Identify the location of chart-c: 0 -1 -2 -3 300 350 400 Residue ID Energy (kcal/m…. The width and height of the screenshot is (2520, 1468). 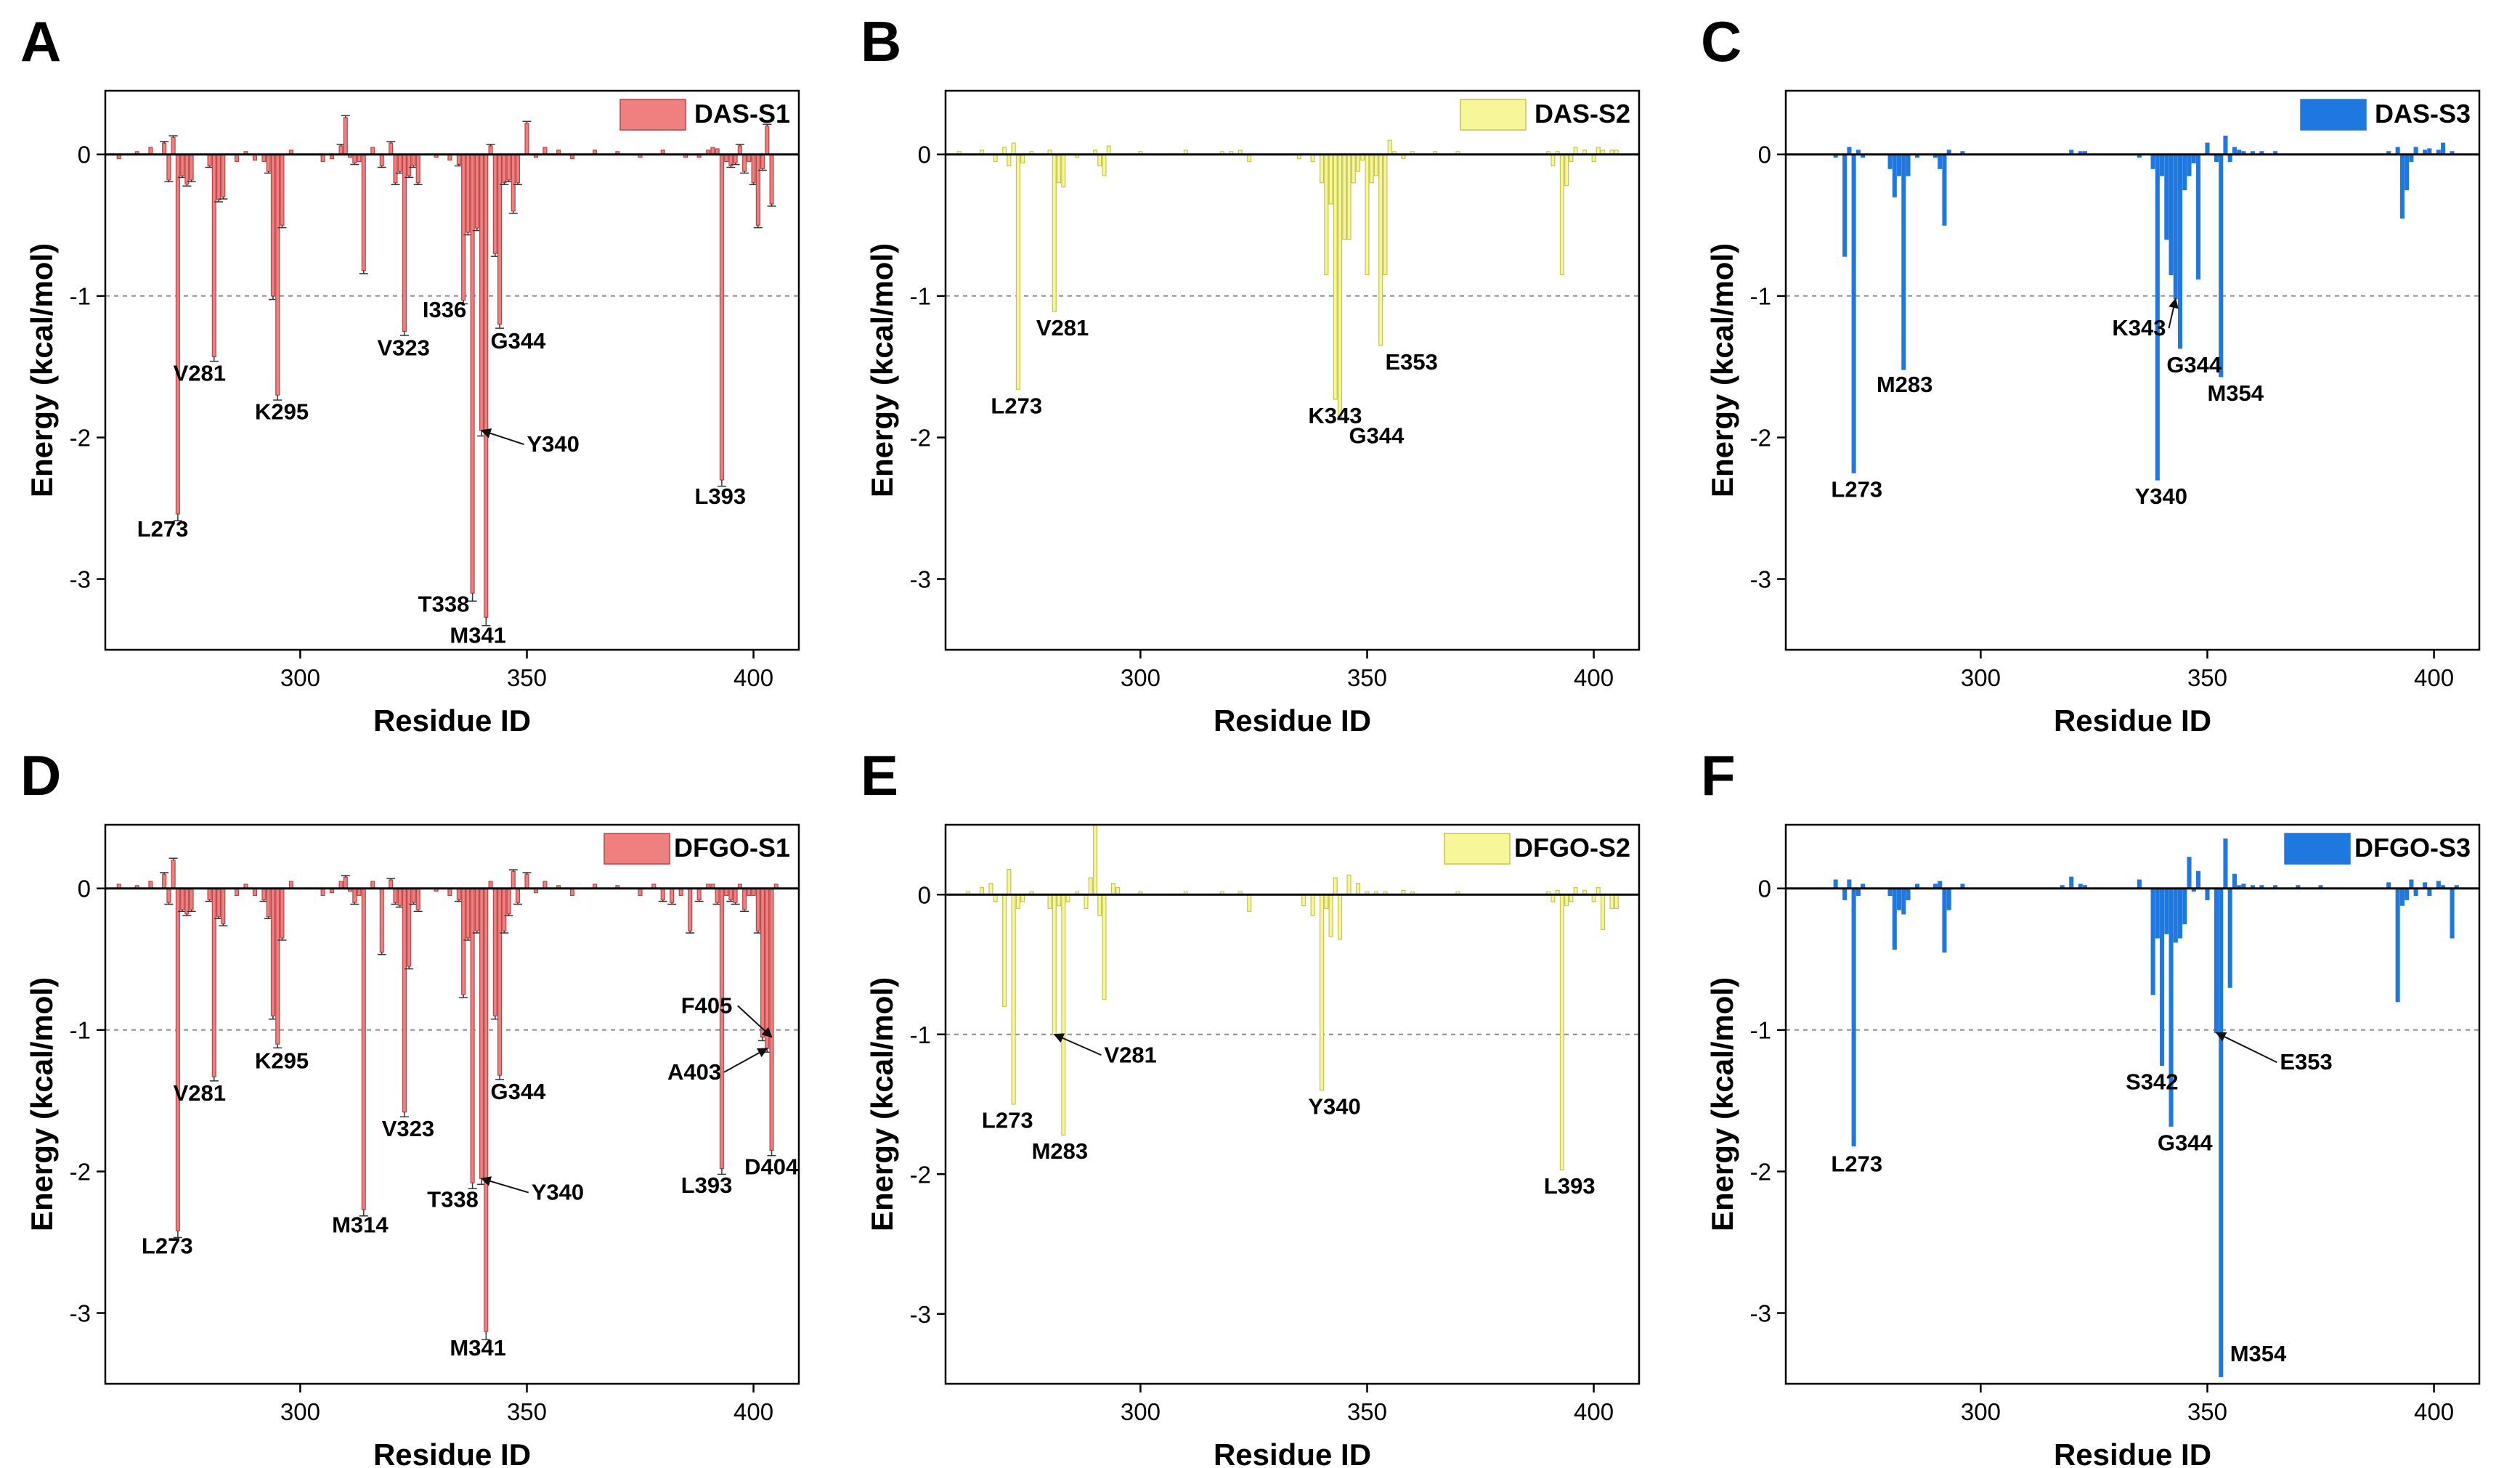
(2093, 411).